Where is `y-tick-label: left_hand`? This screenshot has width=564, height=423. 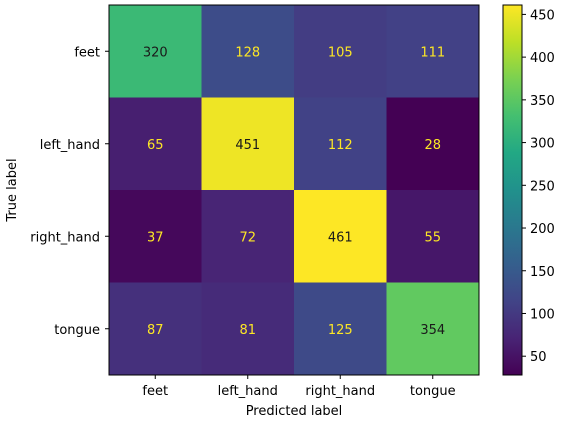 y-tick-label: left_hand is located at coordinates (70, 145).